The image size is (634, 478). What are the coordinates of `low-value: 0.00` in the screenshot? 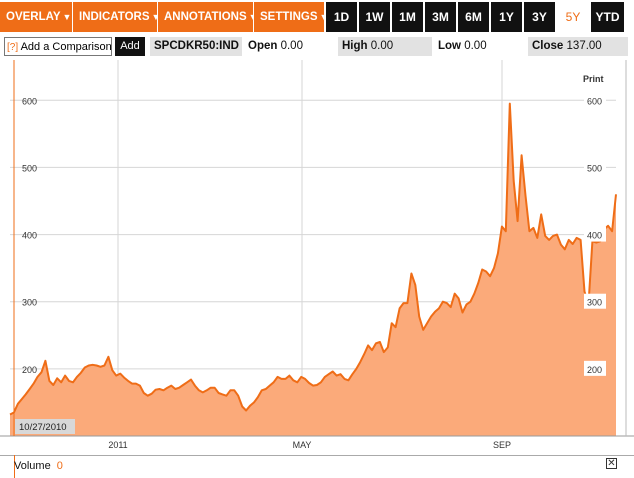 It's located at (475, 46).